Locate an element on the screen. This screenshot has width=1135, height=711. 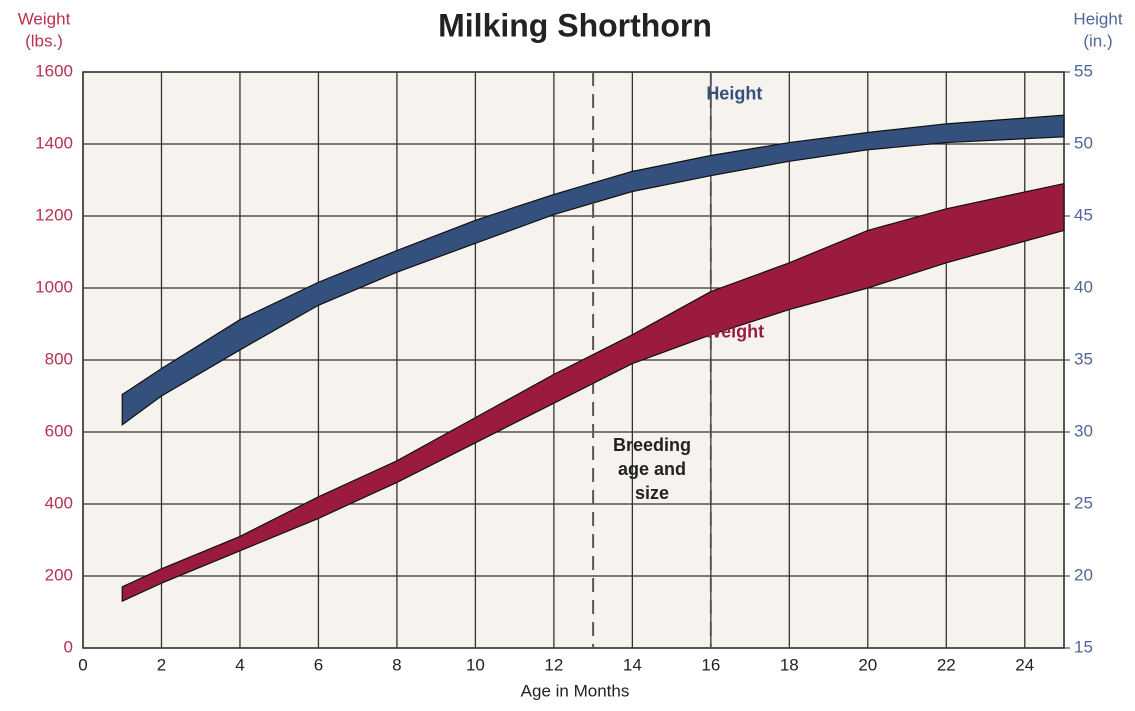
annotation: age and is located at coordinates (652, 469).